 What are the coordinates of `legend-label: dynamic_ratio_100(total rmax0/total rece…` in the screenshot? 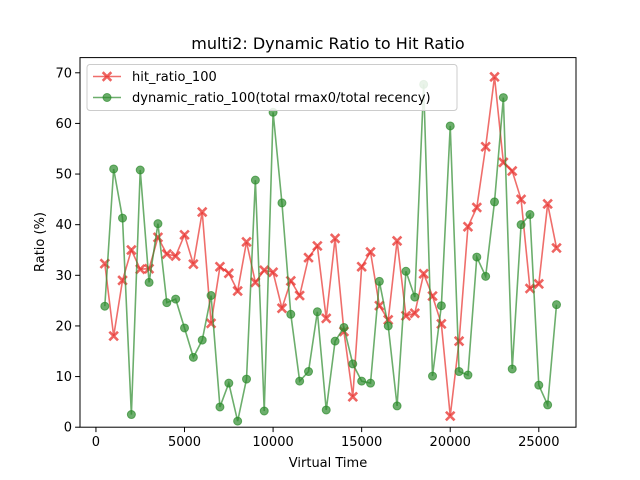 It's located at (281, 98).